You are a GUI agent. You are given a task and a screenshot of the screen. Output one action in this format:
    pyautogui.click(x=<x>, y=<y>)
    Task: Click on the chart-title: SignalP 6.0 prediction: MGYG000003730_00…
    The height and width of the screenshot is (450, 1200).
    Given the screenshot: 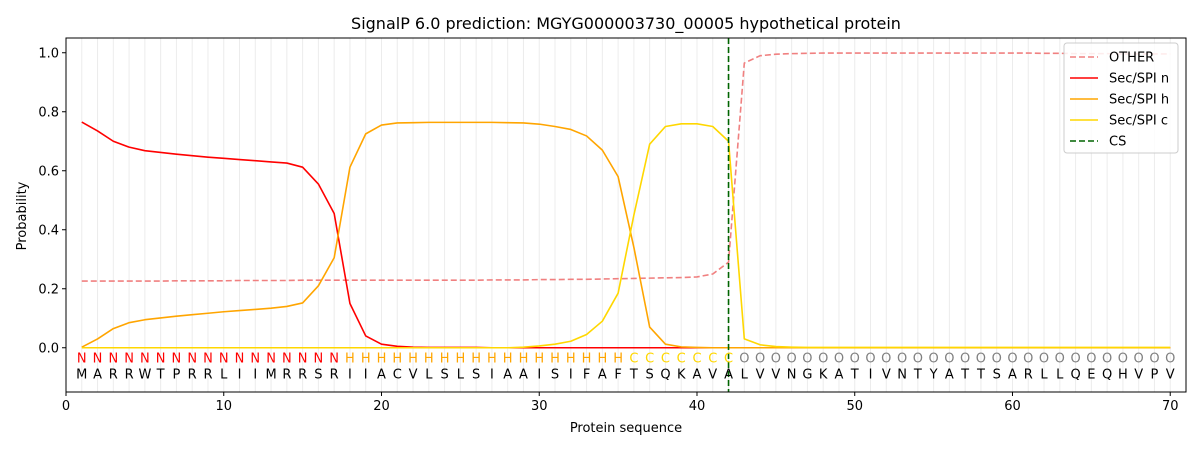 What is the action you would take?
    pyautogui.click(x=626, y=24)
    